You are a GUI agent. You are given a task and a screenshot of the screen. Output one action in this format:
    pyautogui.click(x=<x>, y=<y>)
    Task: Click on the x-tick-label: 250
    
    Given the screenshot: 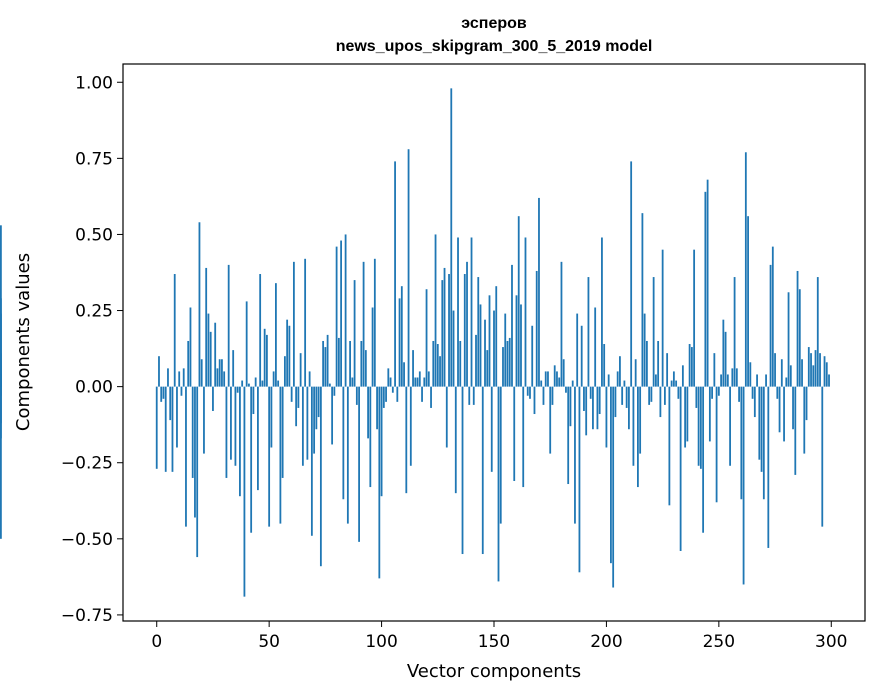 What is the action you would take?
    pyautogui.click(x=719, y=642)
    